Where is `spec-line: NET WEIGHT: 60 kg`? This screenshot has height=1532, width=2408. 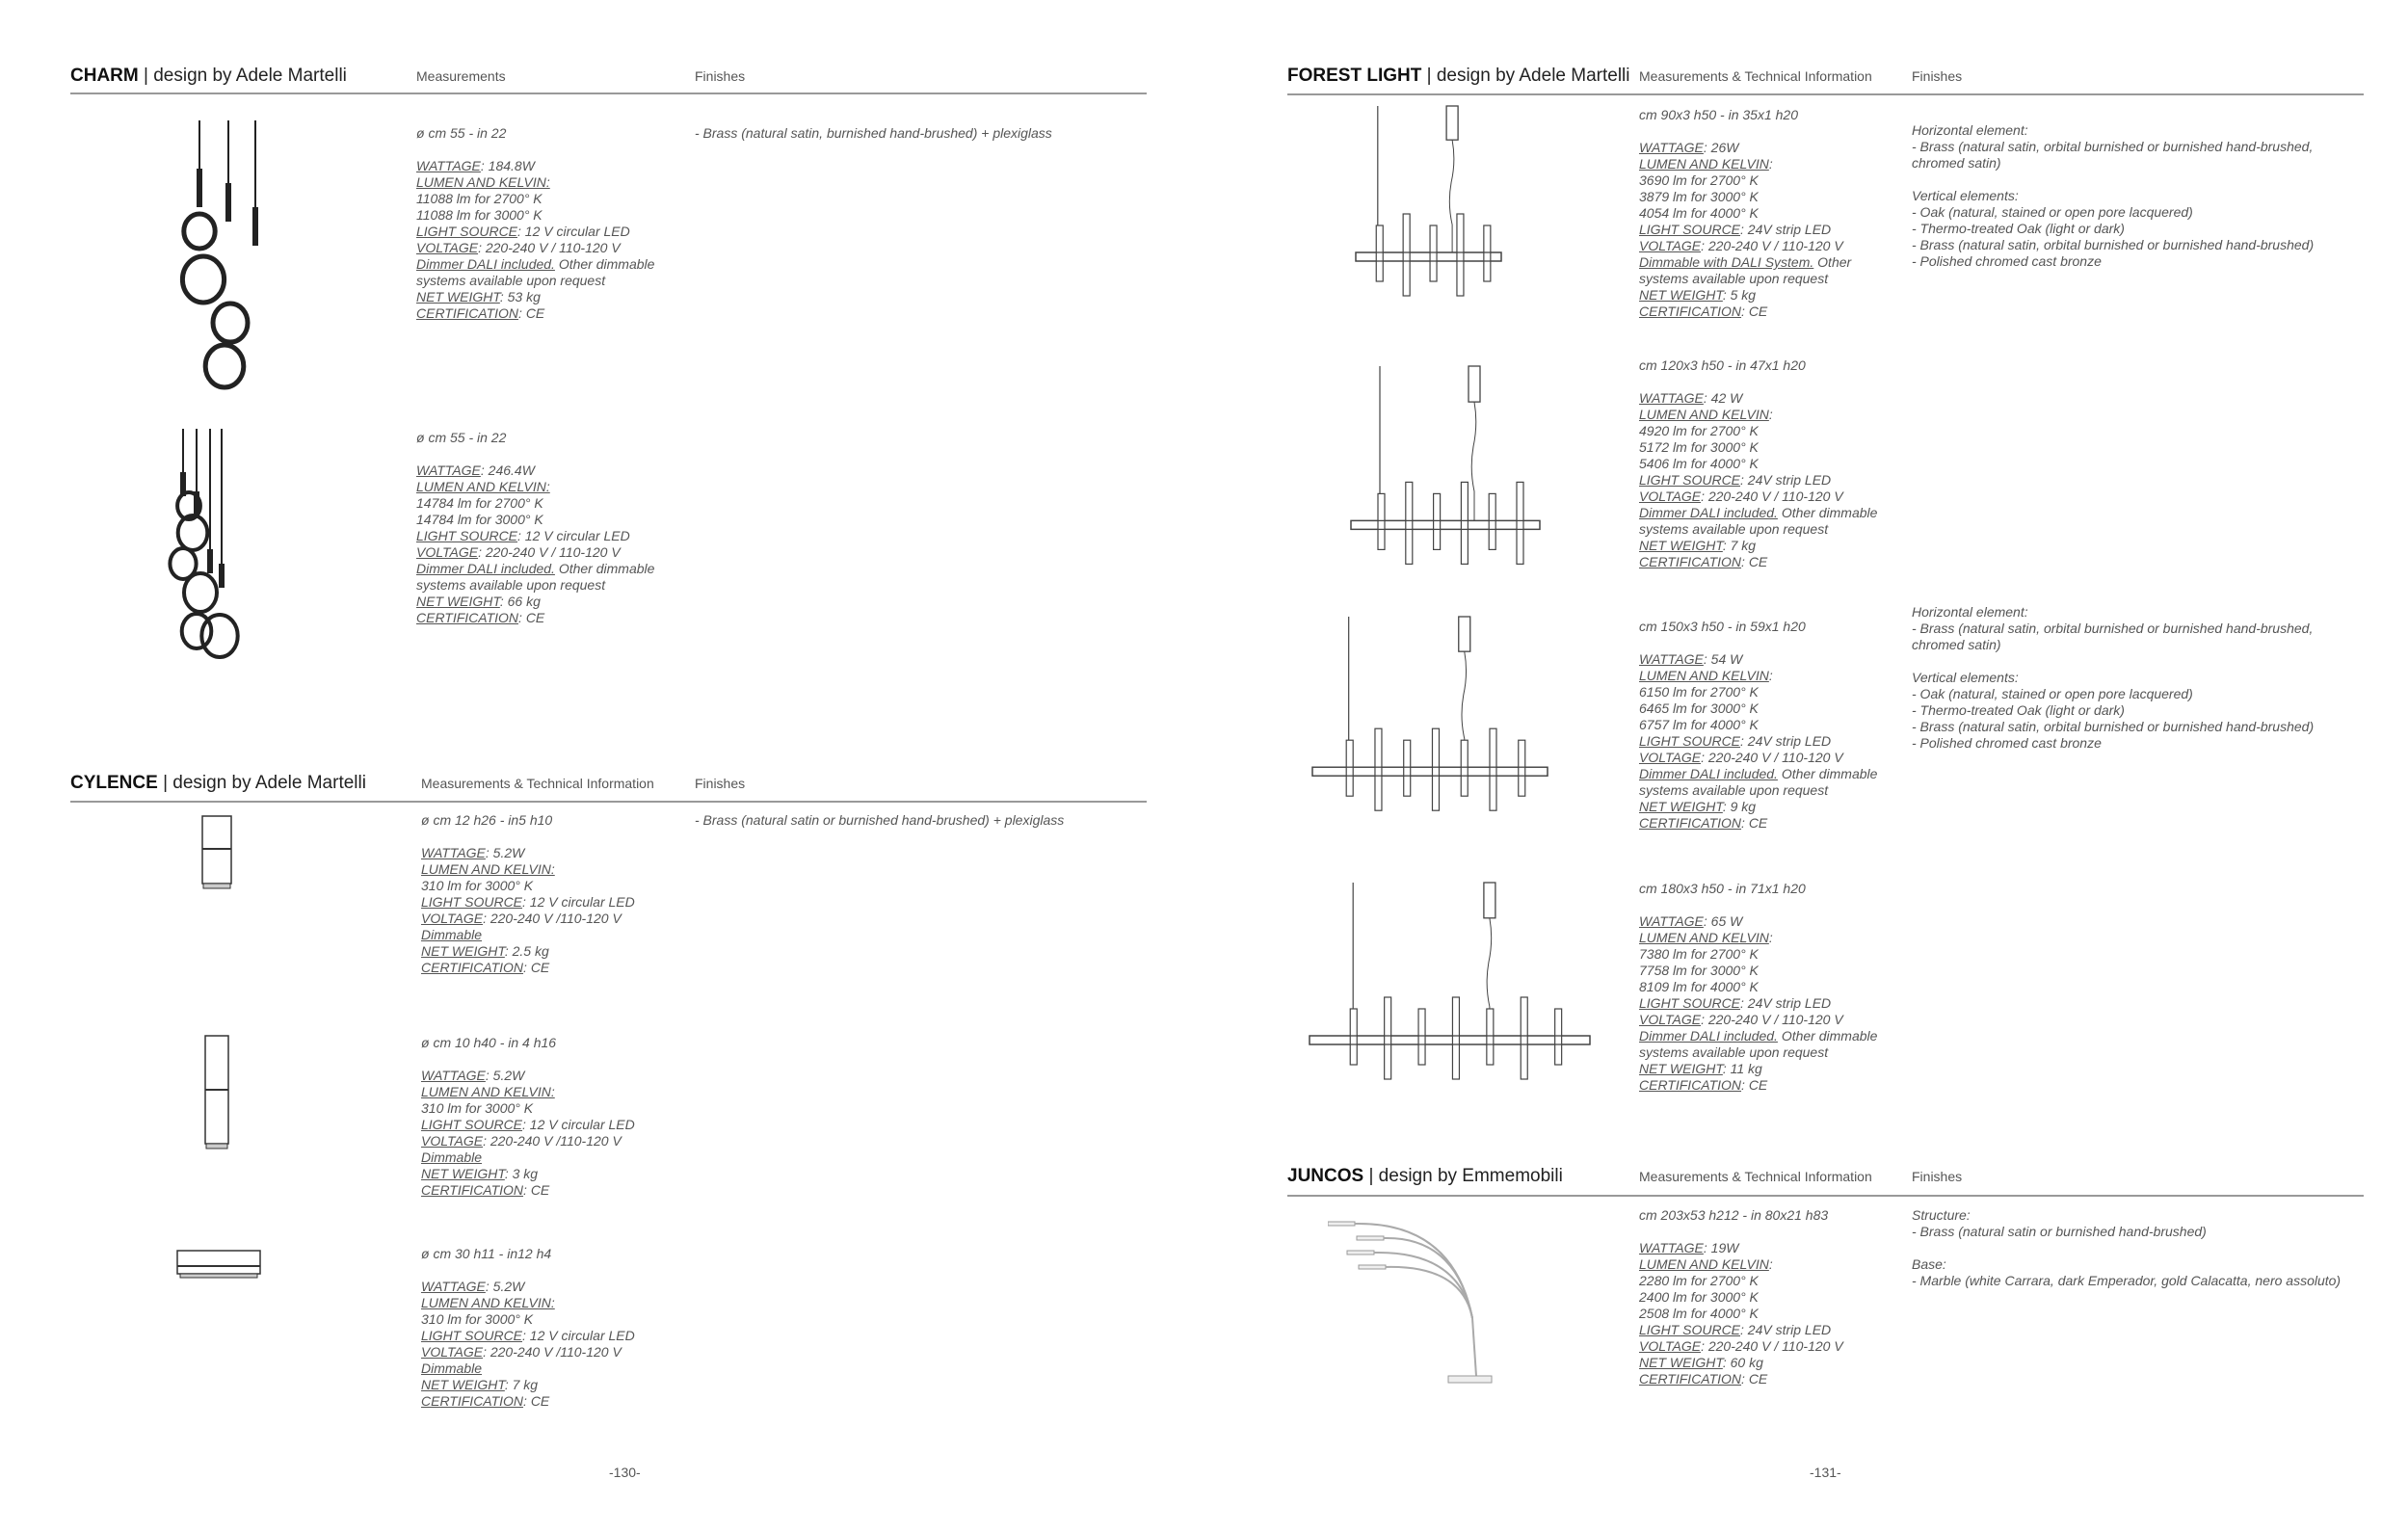 spec-line: NET WEIGHT: 60 kg is located at coordinates (1741, 1363).